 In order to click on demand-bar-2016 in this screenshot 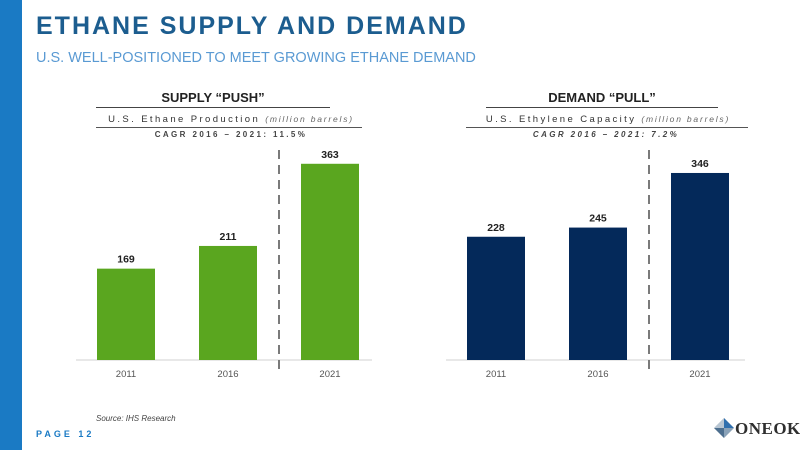, I will do `click(598, 293)`.